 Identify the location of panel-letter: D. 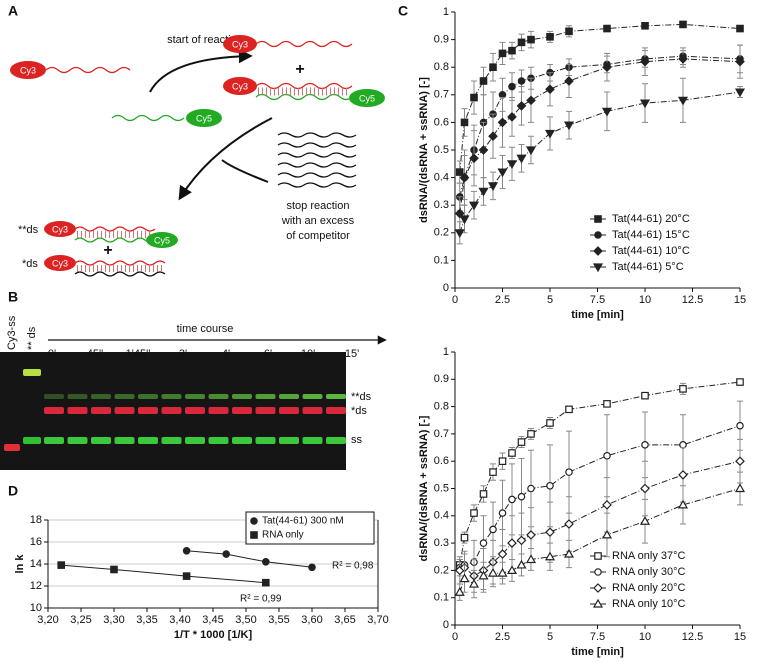
(13, 491).